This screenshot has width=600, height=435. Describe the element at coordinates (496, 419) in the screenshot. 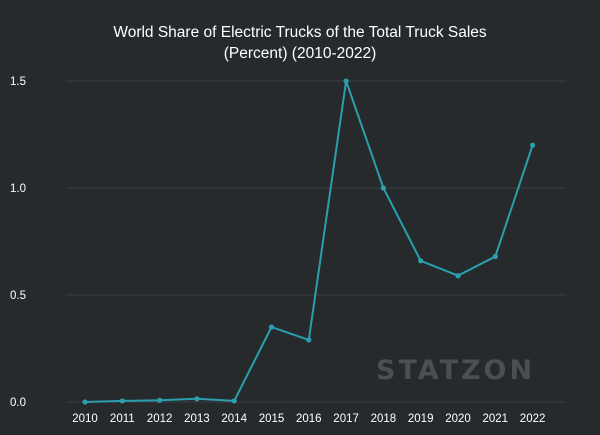

I see `x-tick-label: 2021` at that location.